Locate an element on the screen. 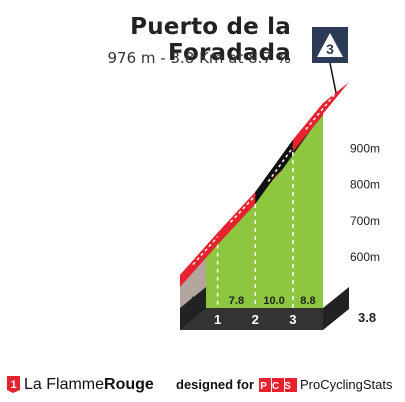 The image size is (405, 402). pcs-logo-icon: PCS is located at coordinates (278, 385).